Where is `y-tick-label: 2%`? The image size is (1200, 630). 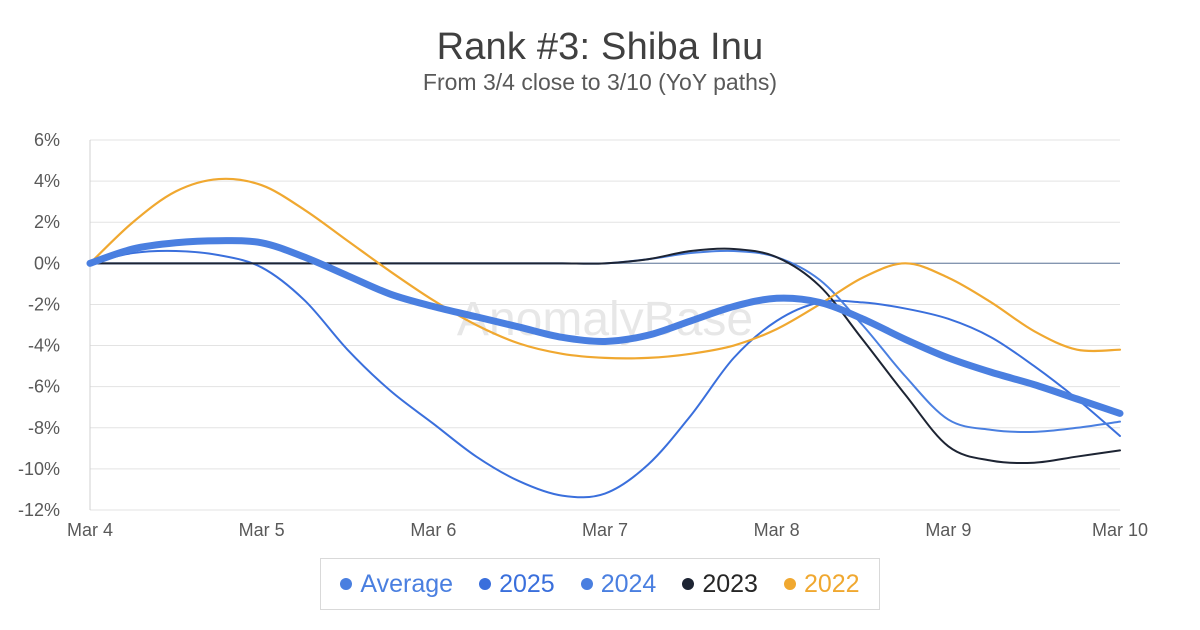
y-tick-label: 2% is located at coordinates (47, 222).